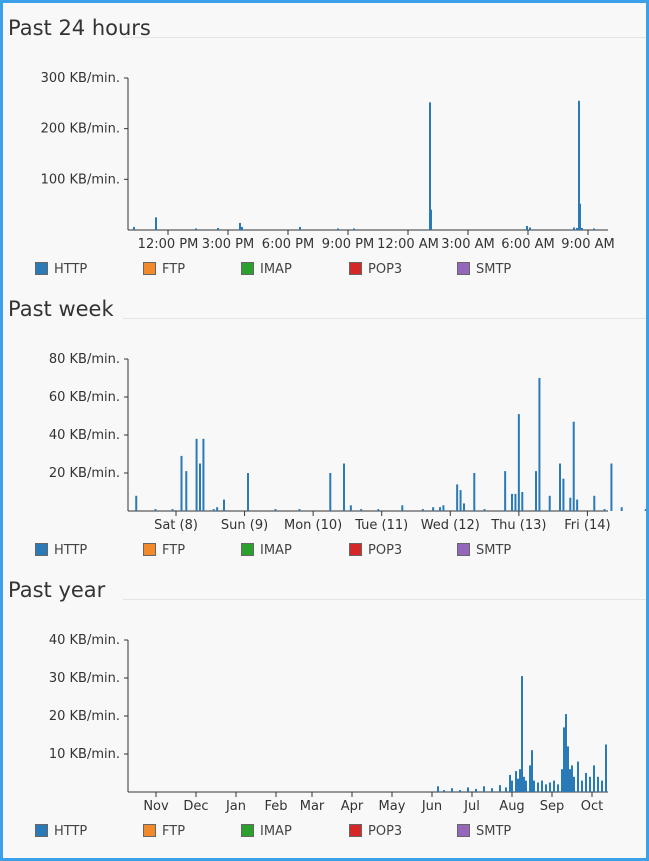 This screenshot has width=649, height=861. Describe the element at coordinates (80, 78) in the screenshot. I see `y-tick-label: 300 KB/min.` at that location.